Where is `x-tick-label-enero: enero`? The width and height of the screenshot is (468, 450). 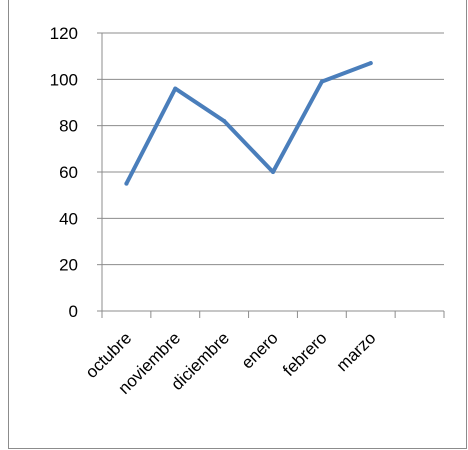 x-tick-label-enero: enero is located at coordinates (260, 350).